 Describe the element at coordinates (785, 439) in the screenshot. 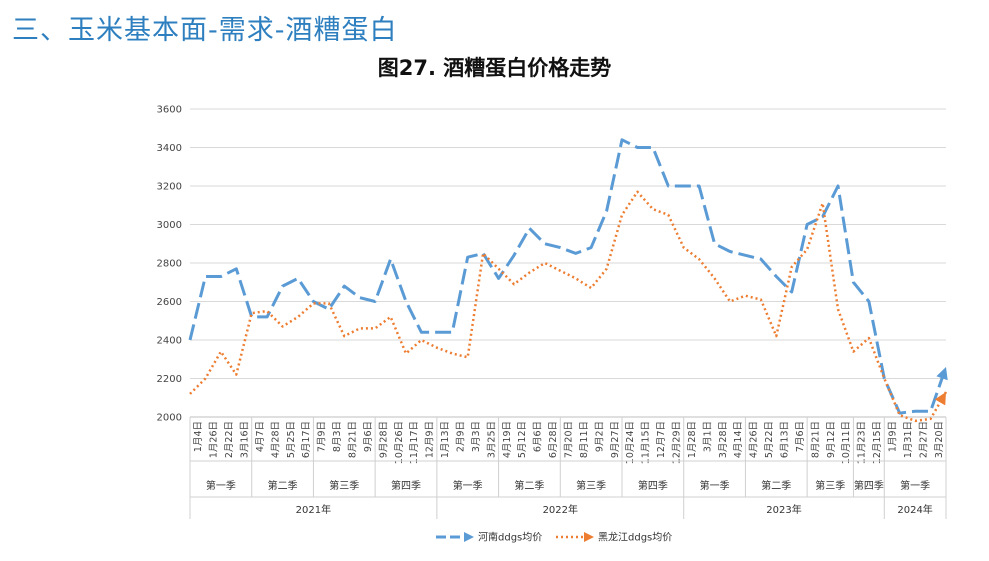

I see `x-tick-label: 6月13日` at that location.